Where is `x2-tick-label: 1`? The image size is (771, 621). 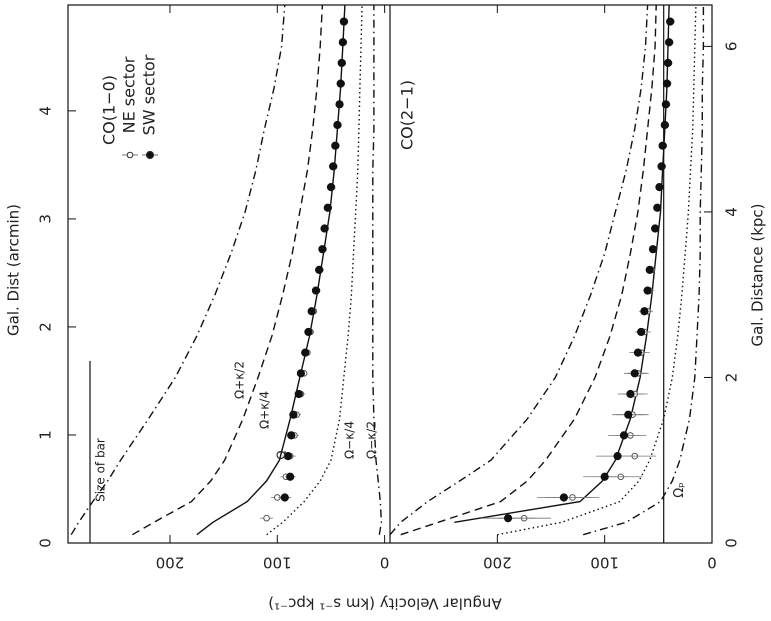 x2-tick-label: 1 is located at coordinates (46, 435).